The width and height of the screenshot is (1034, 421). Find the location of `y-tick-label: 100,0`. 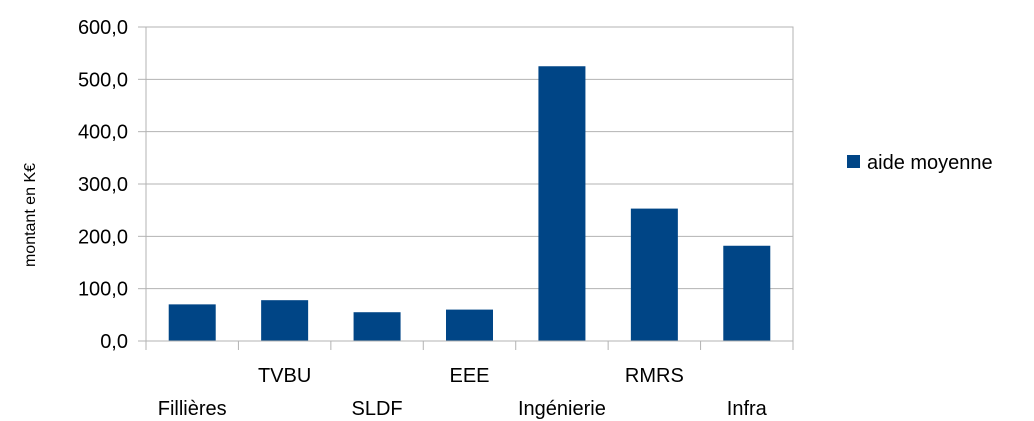

y-tick-label: 100,0 is located at coordinates (103, 290).